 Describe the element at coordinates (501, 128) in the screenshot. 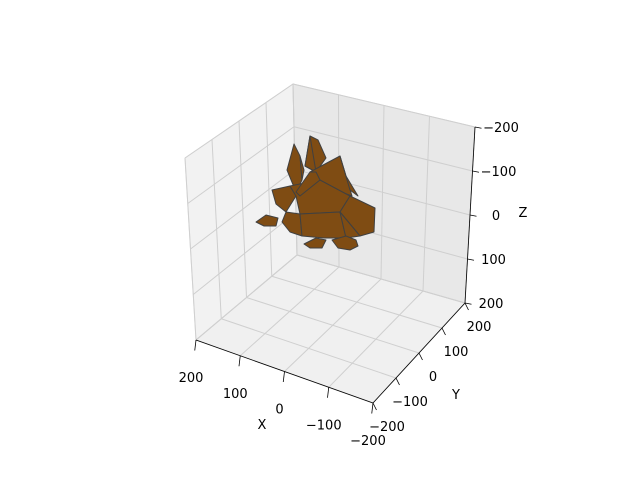

I see `z-tick-label: −200` at that location.